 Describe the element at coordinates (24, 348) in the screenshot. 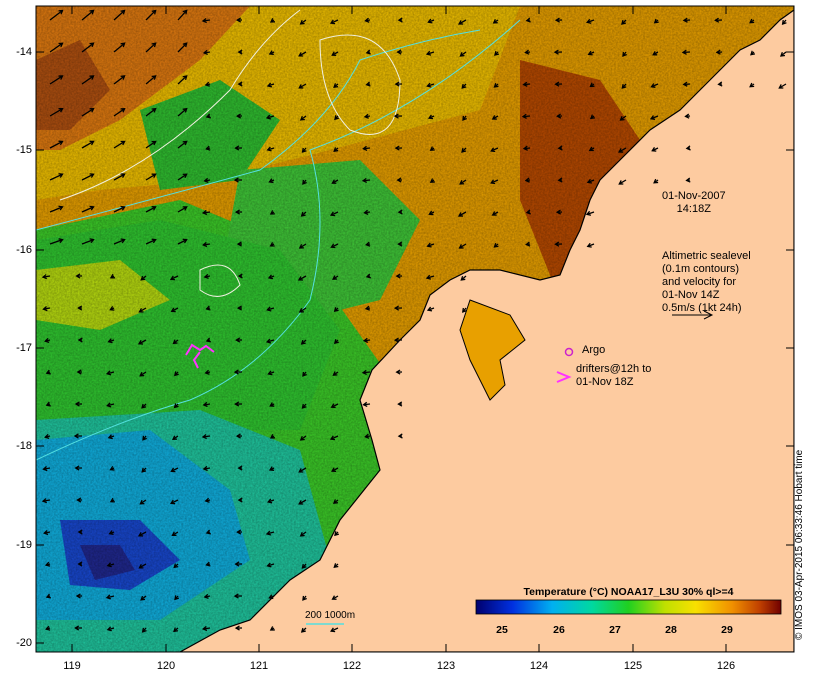

I see `y-tick-label: -17` at that location.